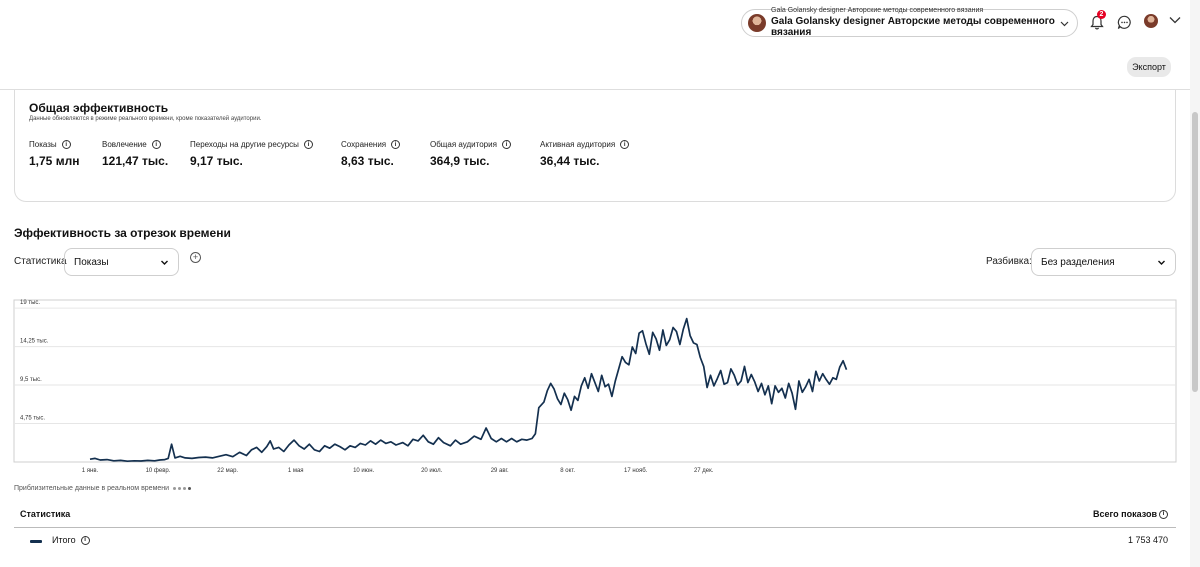 The image size is (1200, 567). I want to click on stats-table-header: Статистика Всего показов i, so click(595, 516).